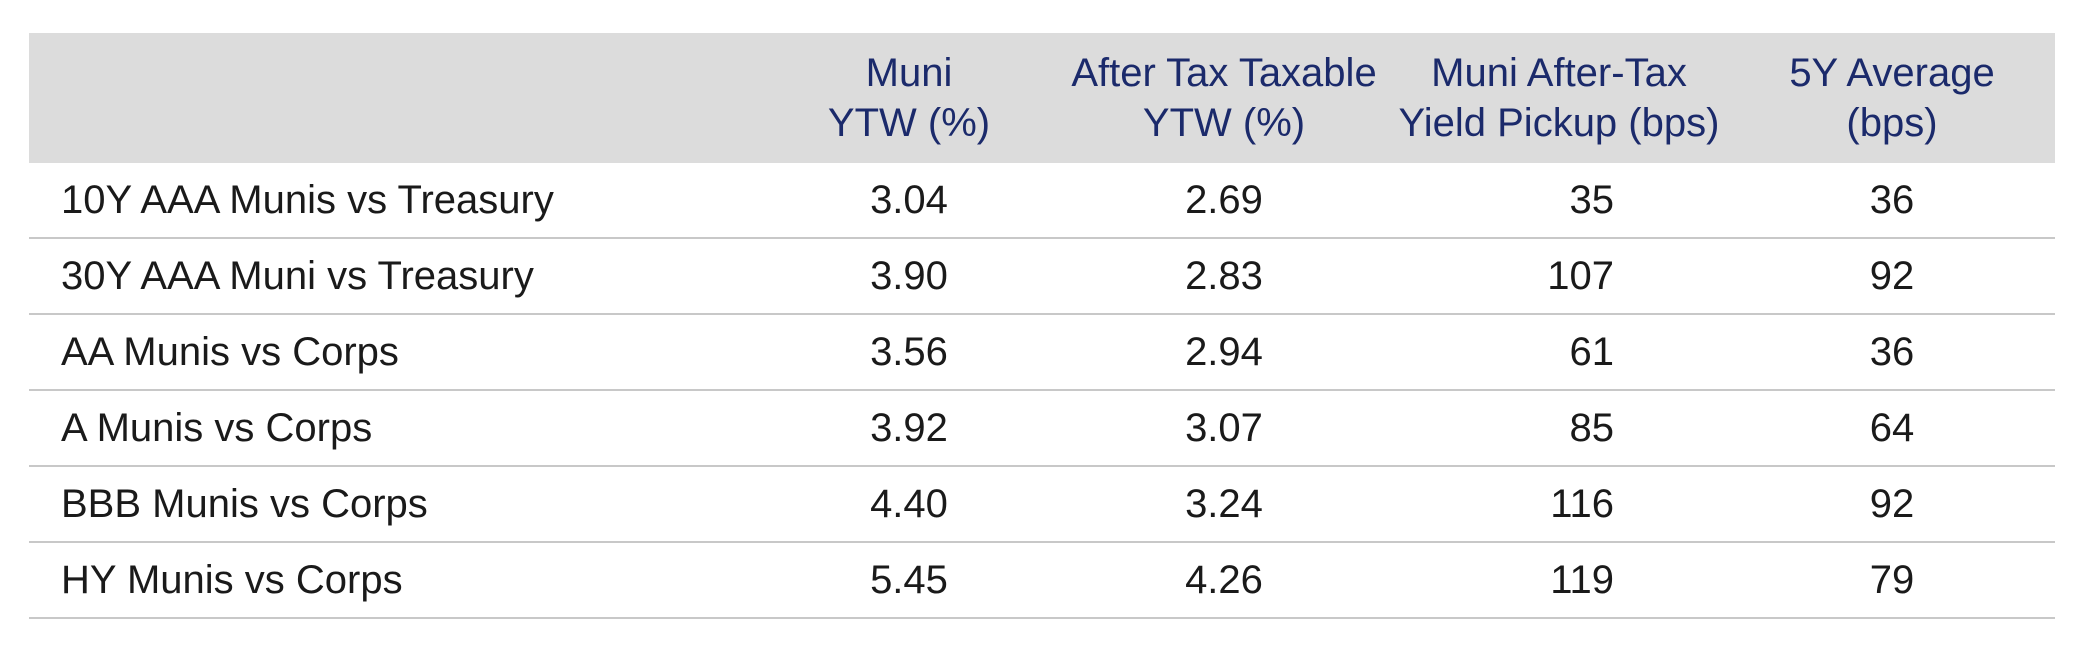 This screenshot has height=664, width=2084. What do you see at coordinates (909, 427) in the screenshot?
I see `muni-ytw-value: 3.92` at bounding box center [909, 427].